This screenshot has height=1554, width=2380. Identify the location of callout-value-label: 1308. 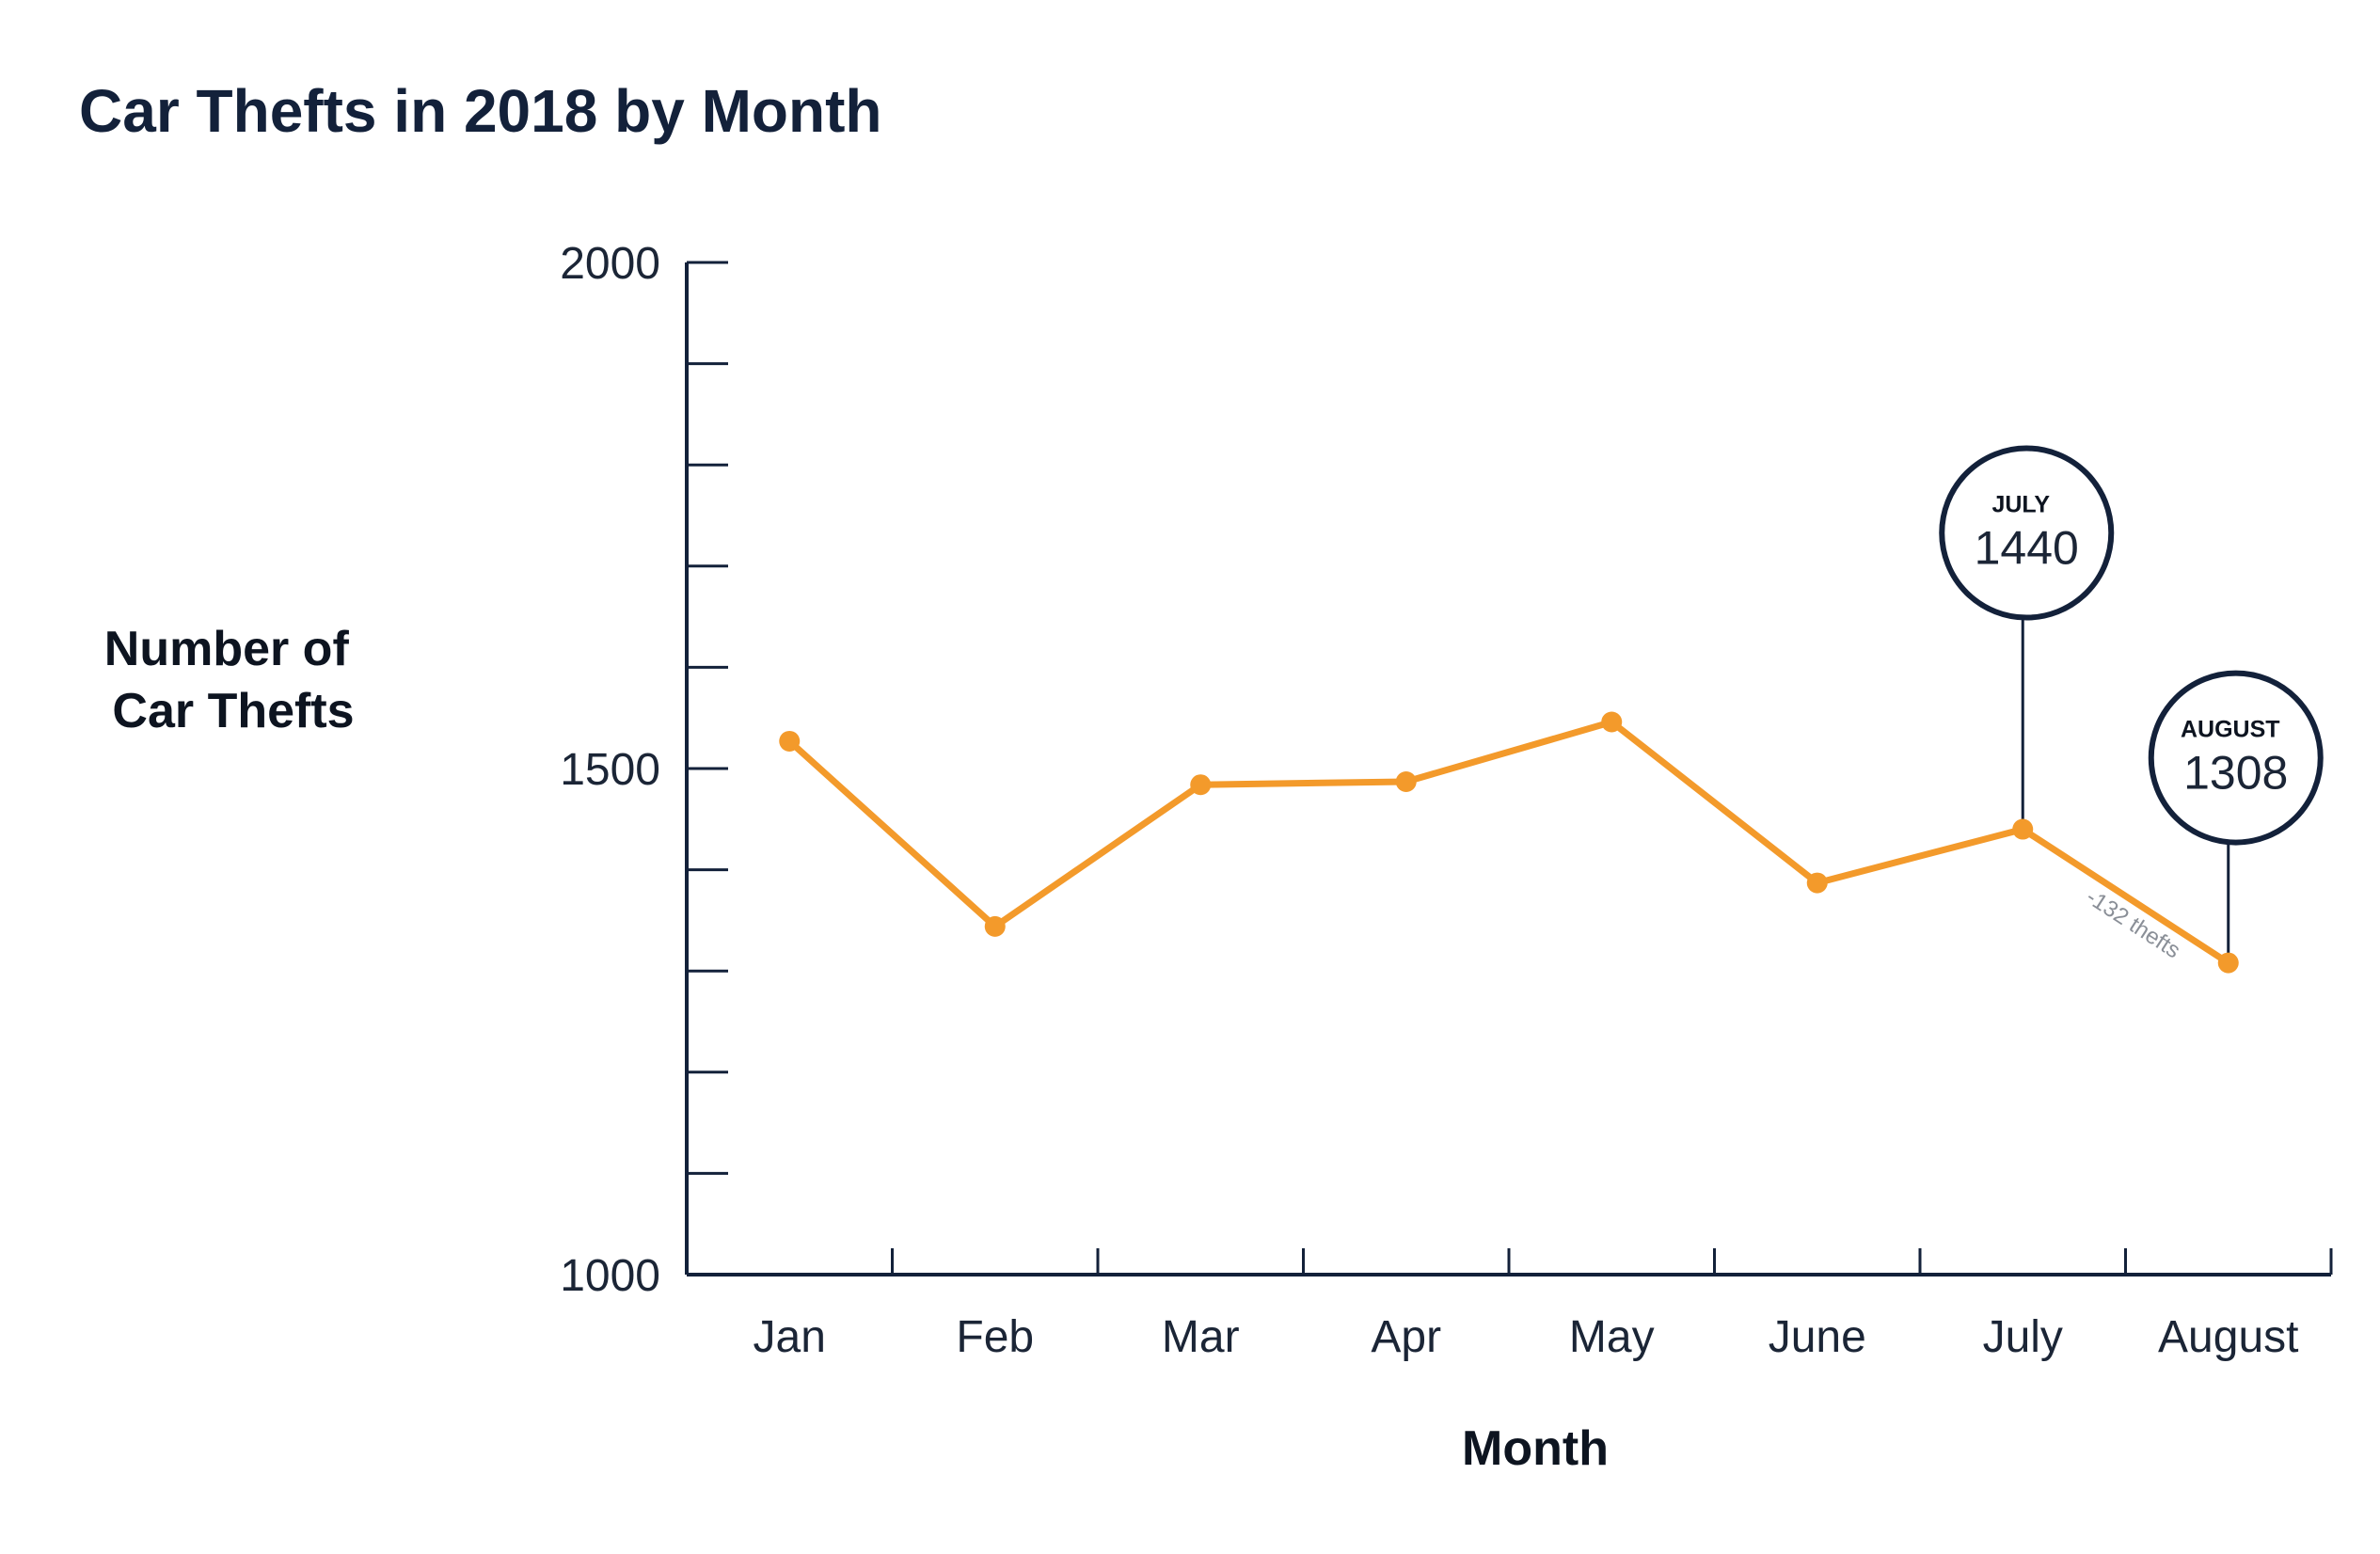
(2235, 774).